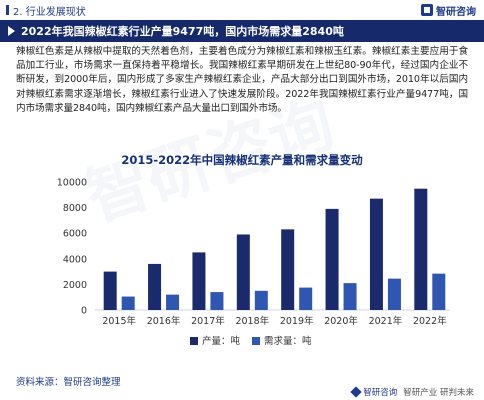 The width and height of the screenshot is (484, 400). Describe the element at coordinates (430, 321) in the screenshot. I see `x-tick-label: 2022年` at that location.